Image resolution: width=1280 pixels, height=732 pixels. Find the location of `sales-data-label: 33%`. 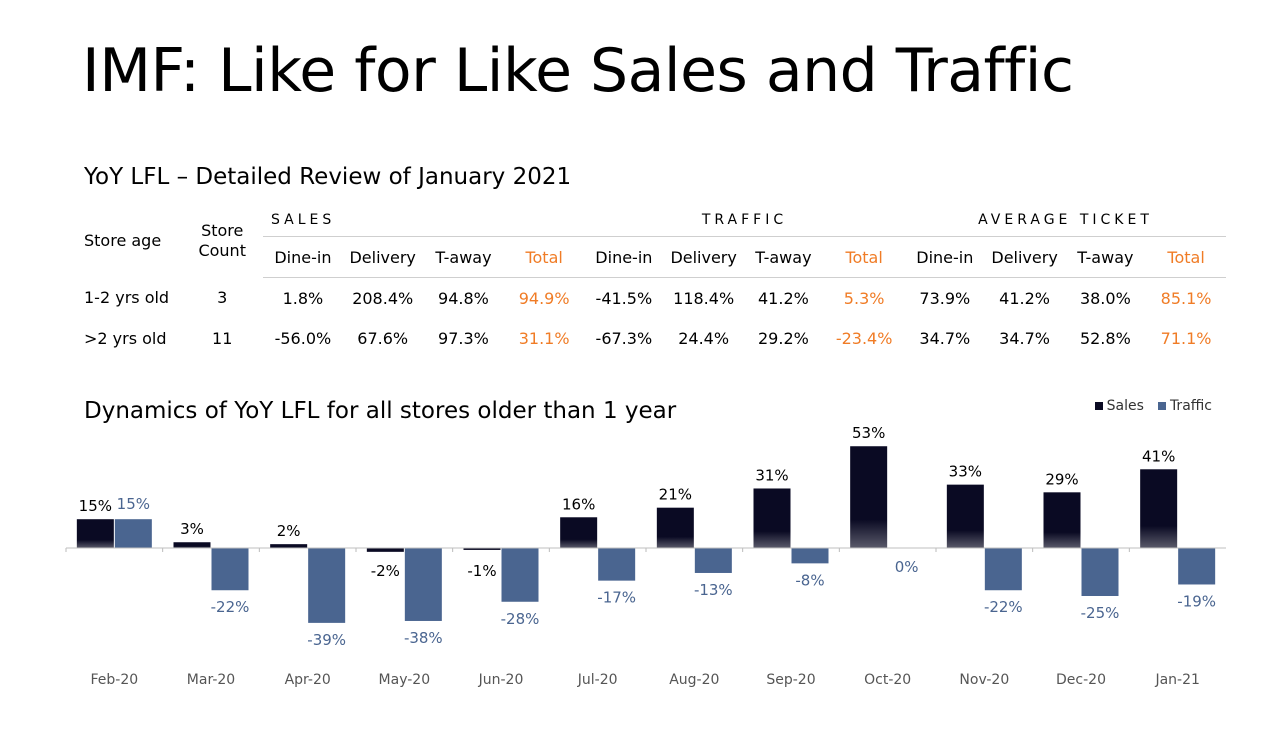

sales-data-label: 33% is located at coordinates (965, 472).